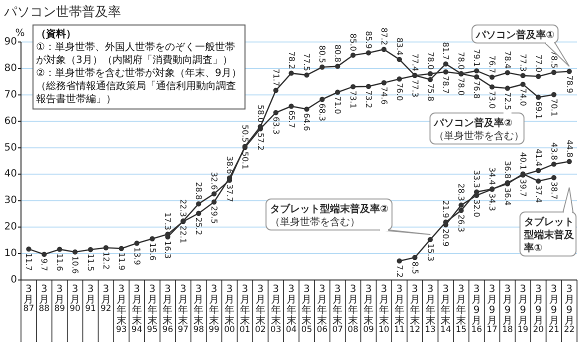 The width and height of the screenshot is (586, 345). I want to click on data-label: 72.5, so click(507, 101).